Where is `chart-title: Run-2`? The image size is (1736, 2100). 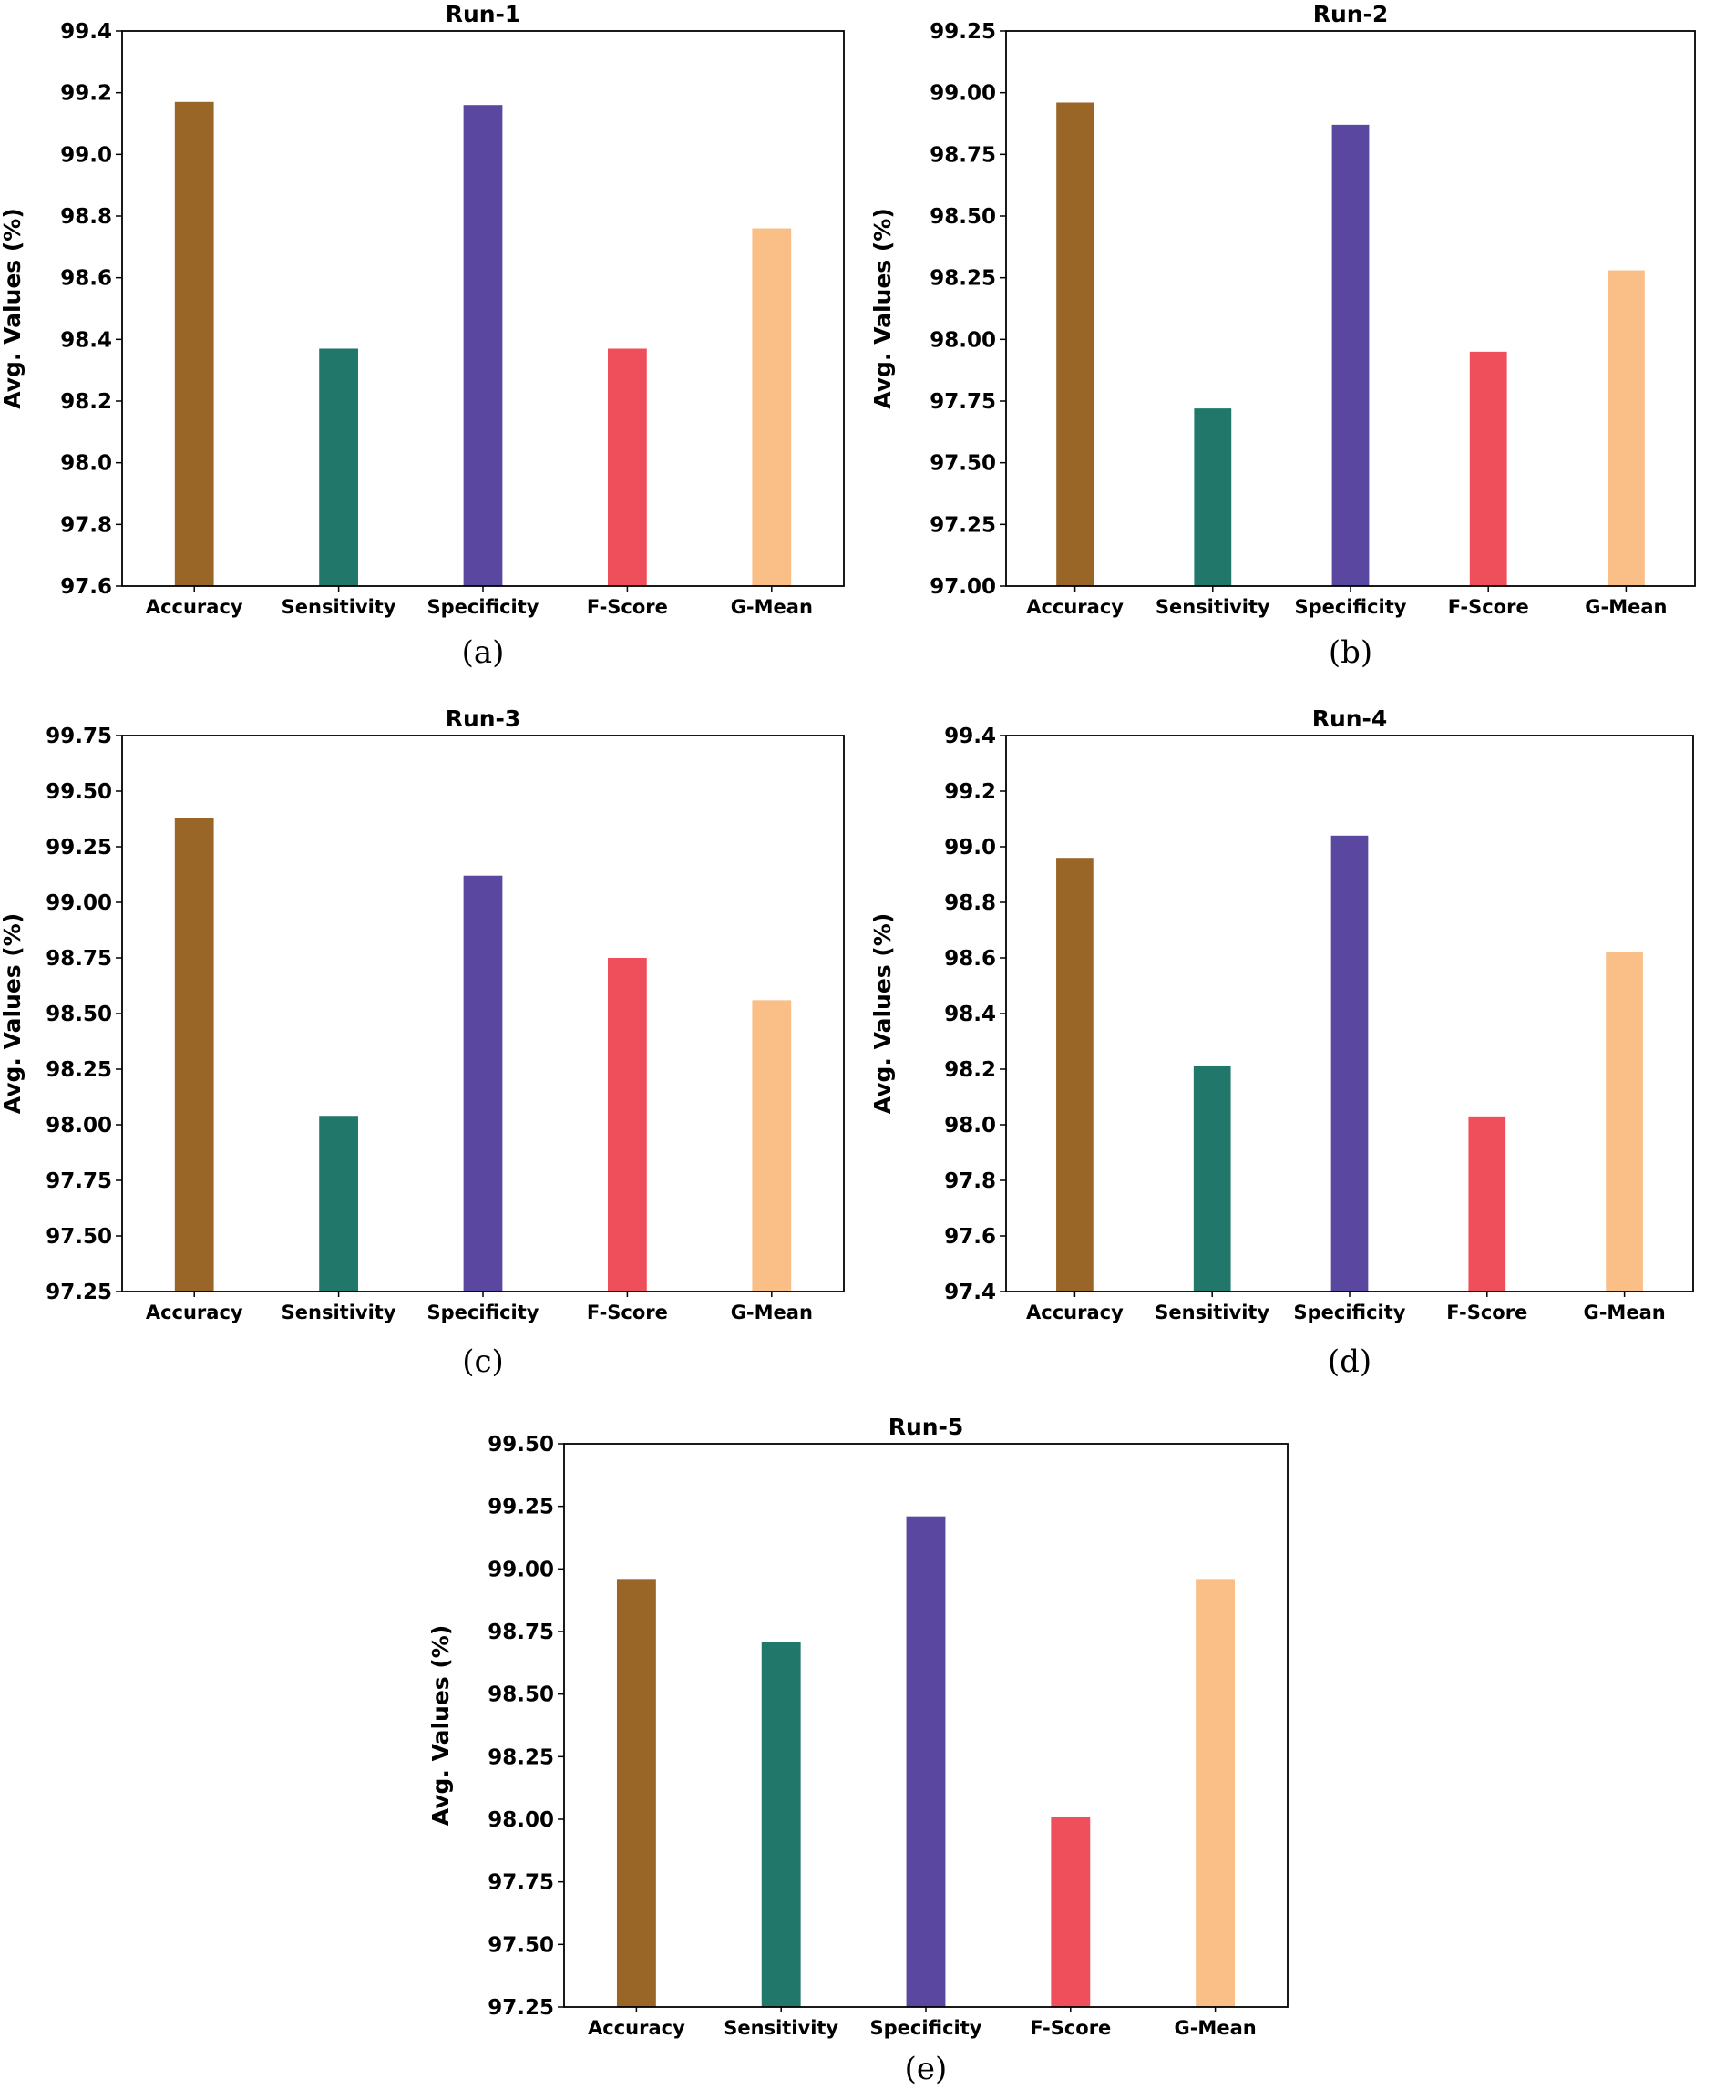 chart-title: Run-2 is located at coordinates (1351, 14).